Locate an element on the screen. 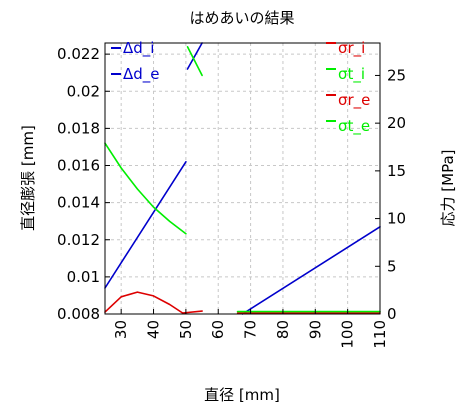 Image resolution: width=472 pixels, height=413 pixels. y-left-tick-label: 0.02 is located at coordinates (83, 91).